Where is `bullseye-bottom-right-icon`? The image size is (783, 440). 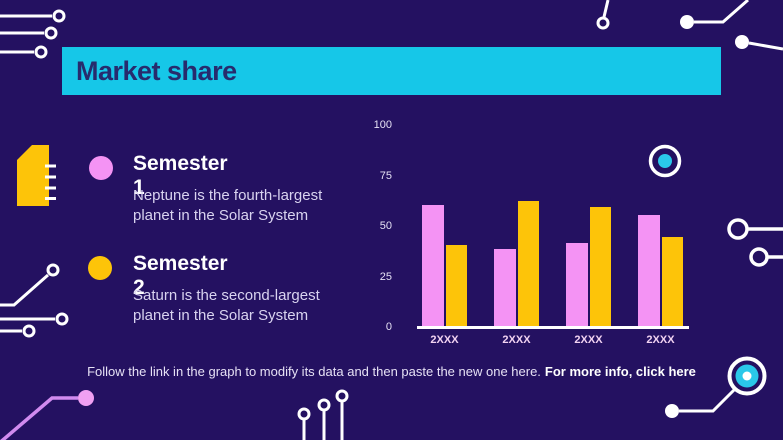
bullseye-bottom-right-icon is located at coordinates (716, 387).